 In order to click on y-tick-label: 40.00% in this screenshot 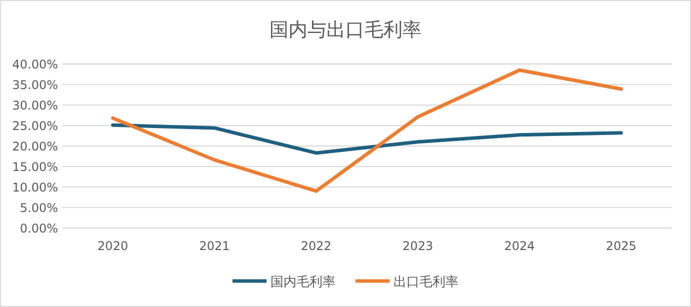, I will do `click(35, 65)`.